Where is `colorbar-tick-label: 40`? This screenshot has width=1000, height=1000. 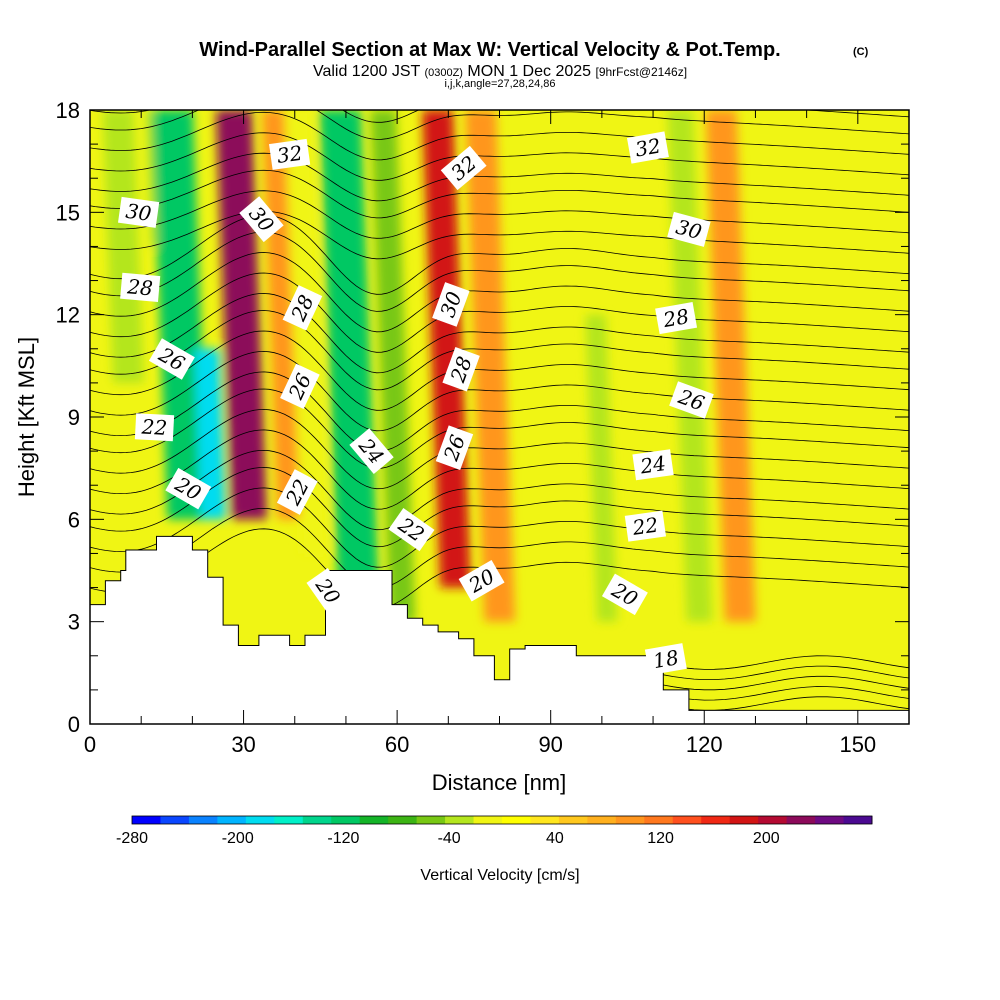 colorbar-tick-label: 40 is located at coordinates (555, 838).